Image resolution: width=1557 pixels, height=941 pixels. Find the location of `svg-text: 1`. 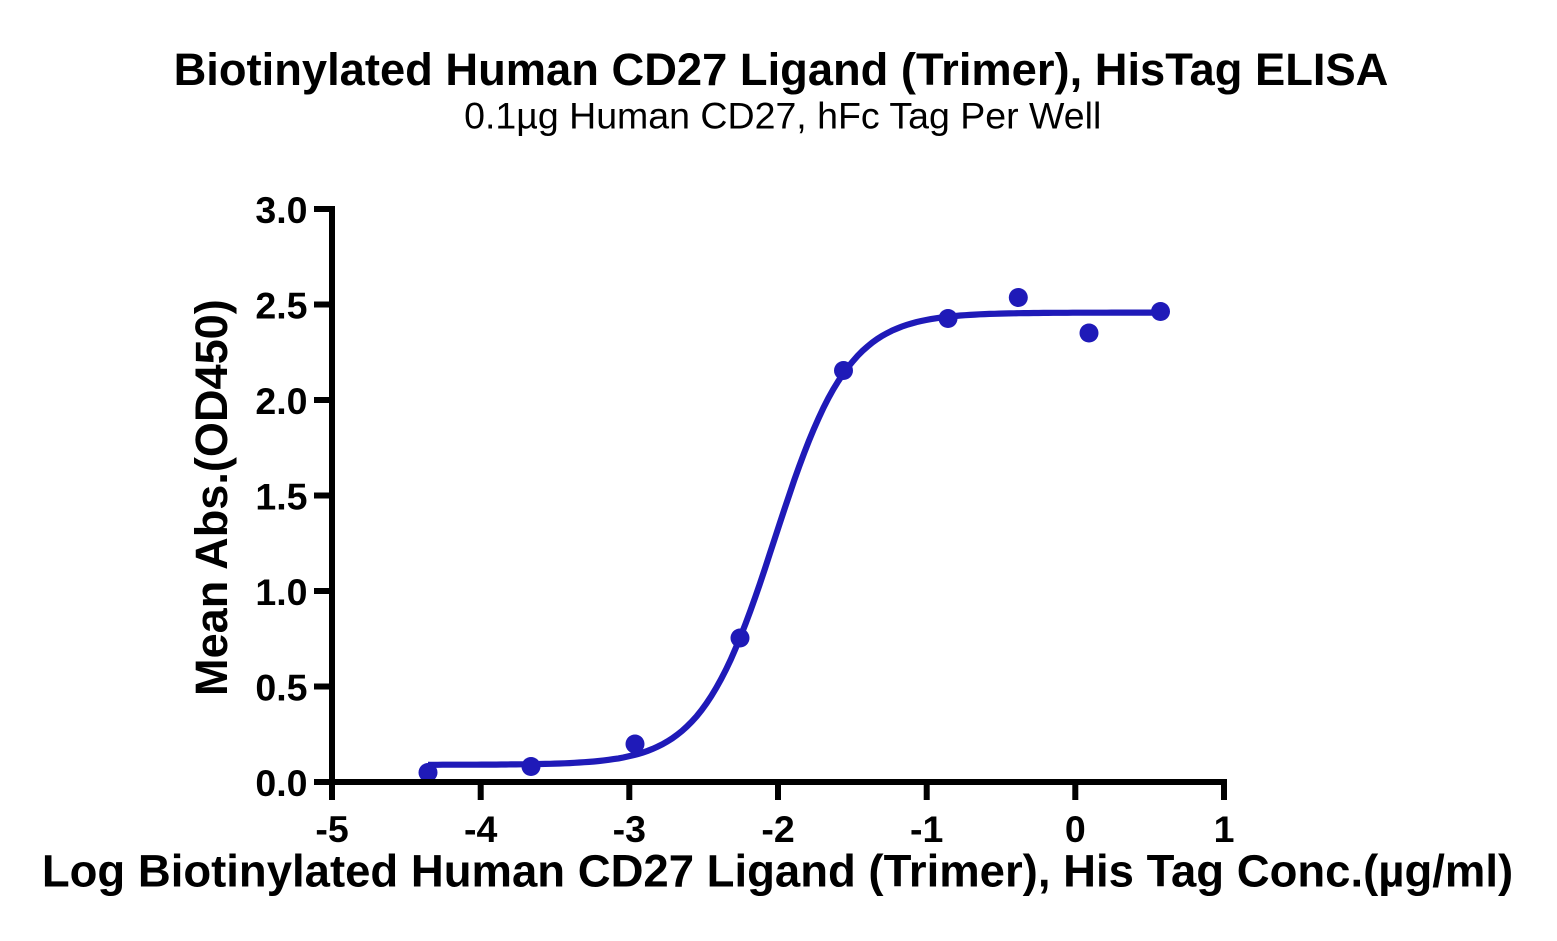

svg-text: 1 is located at coordinates (1224, 829).